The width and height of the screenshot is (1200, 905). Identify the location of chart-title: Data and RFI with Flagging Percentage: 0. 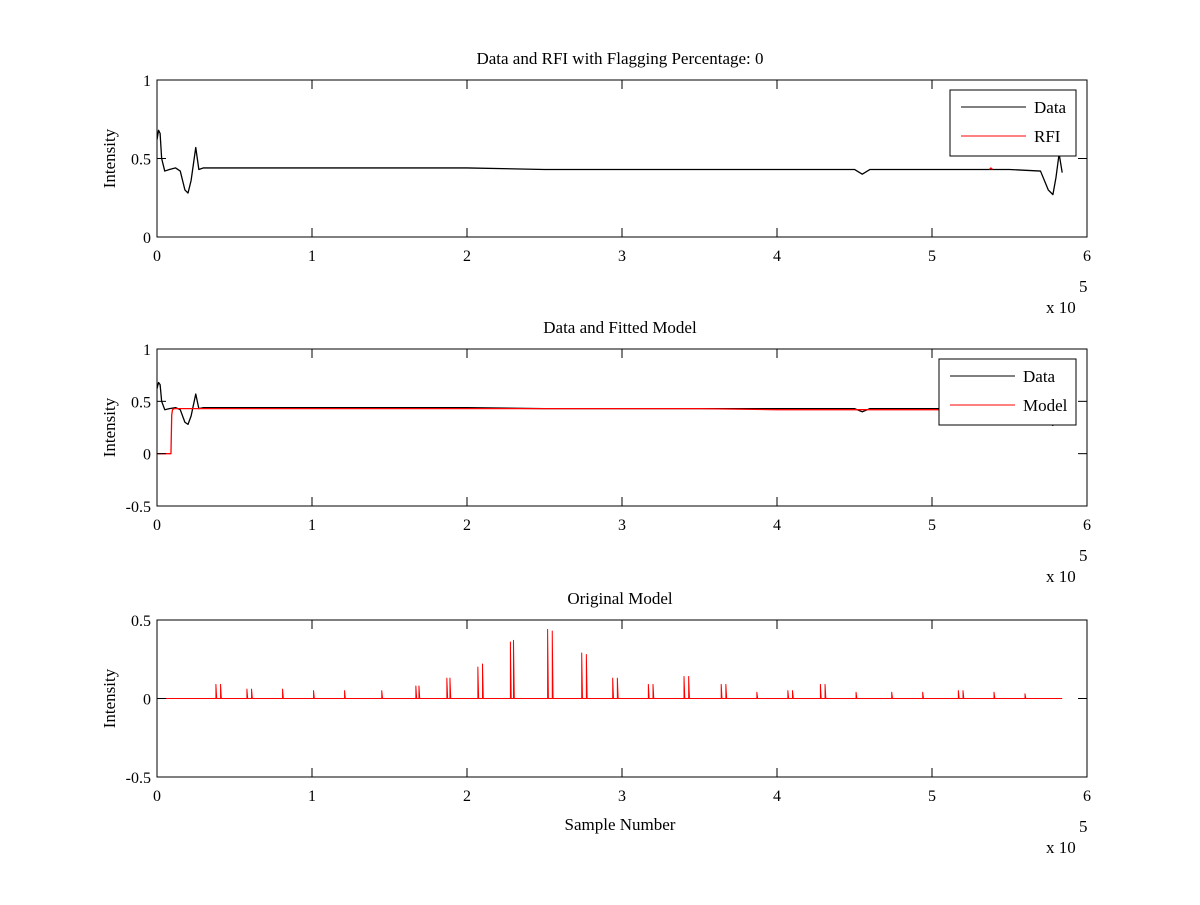
(619, 58).